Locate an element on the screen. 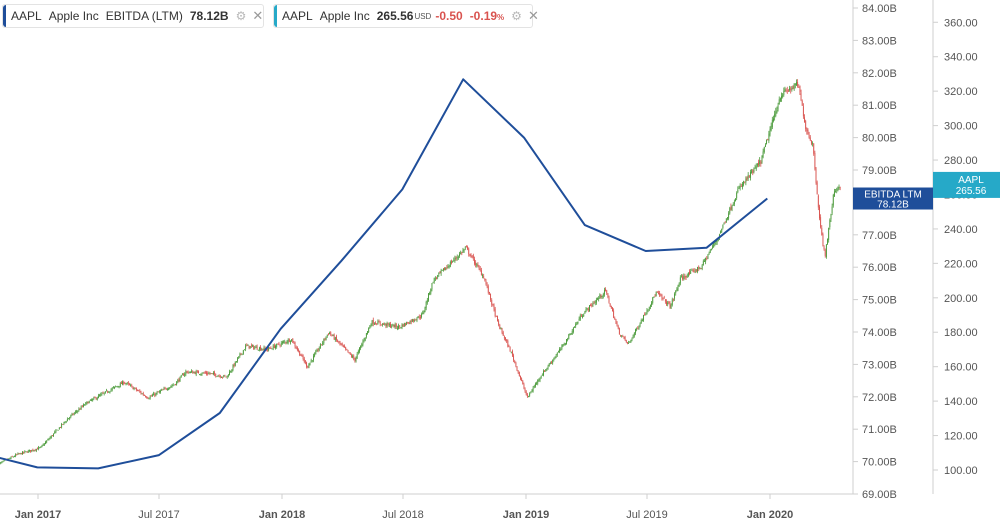  aapl-close-icon: ✕ is located at coordinates (533, 15).